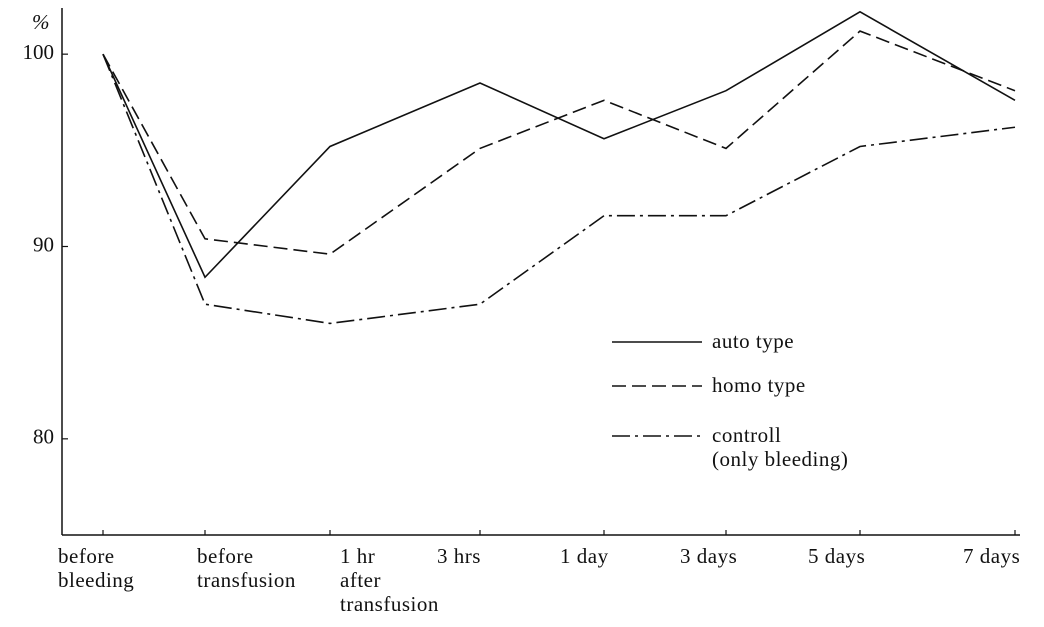 The width and height of the screenshot is (1044, 627). What do you see at coordinates (96, 568) in the screenshot?
I see `x-tick-label: before bleeding` at bounding box center [96, 568].